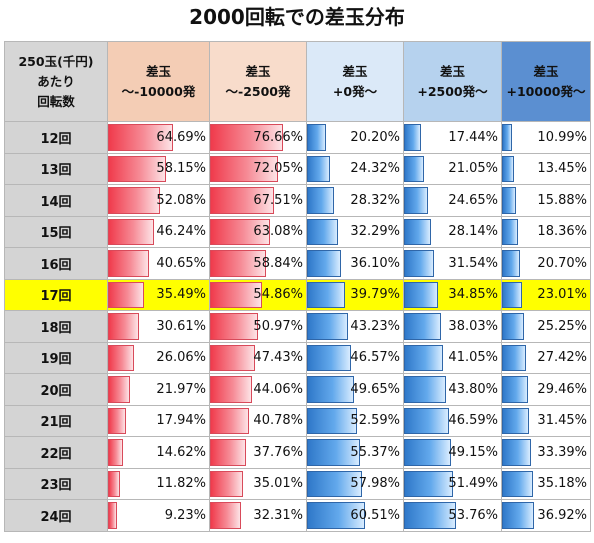 Image resolution: width=594 pixels, height=543 pixels. I want to click on value-cell: 72.05%, so click(258, 168).